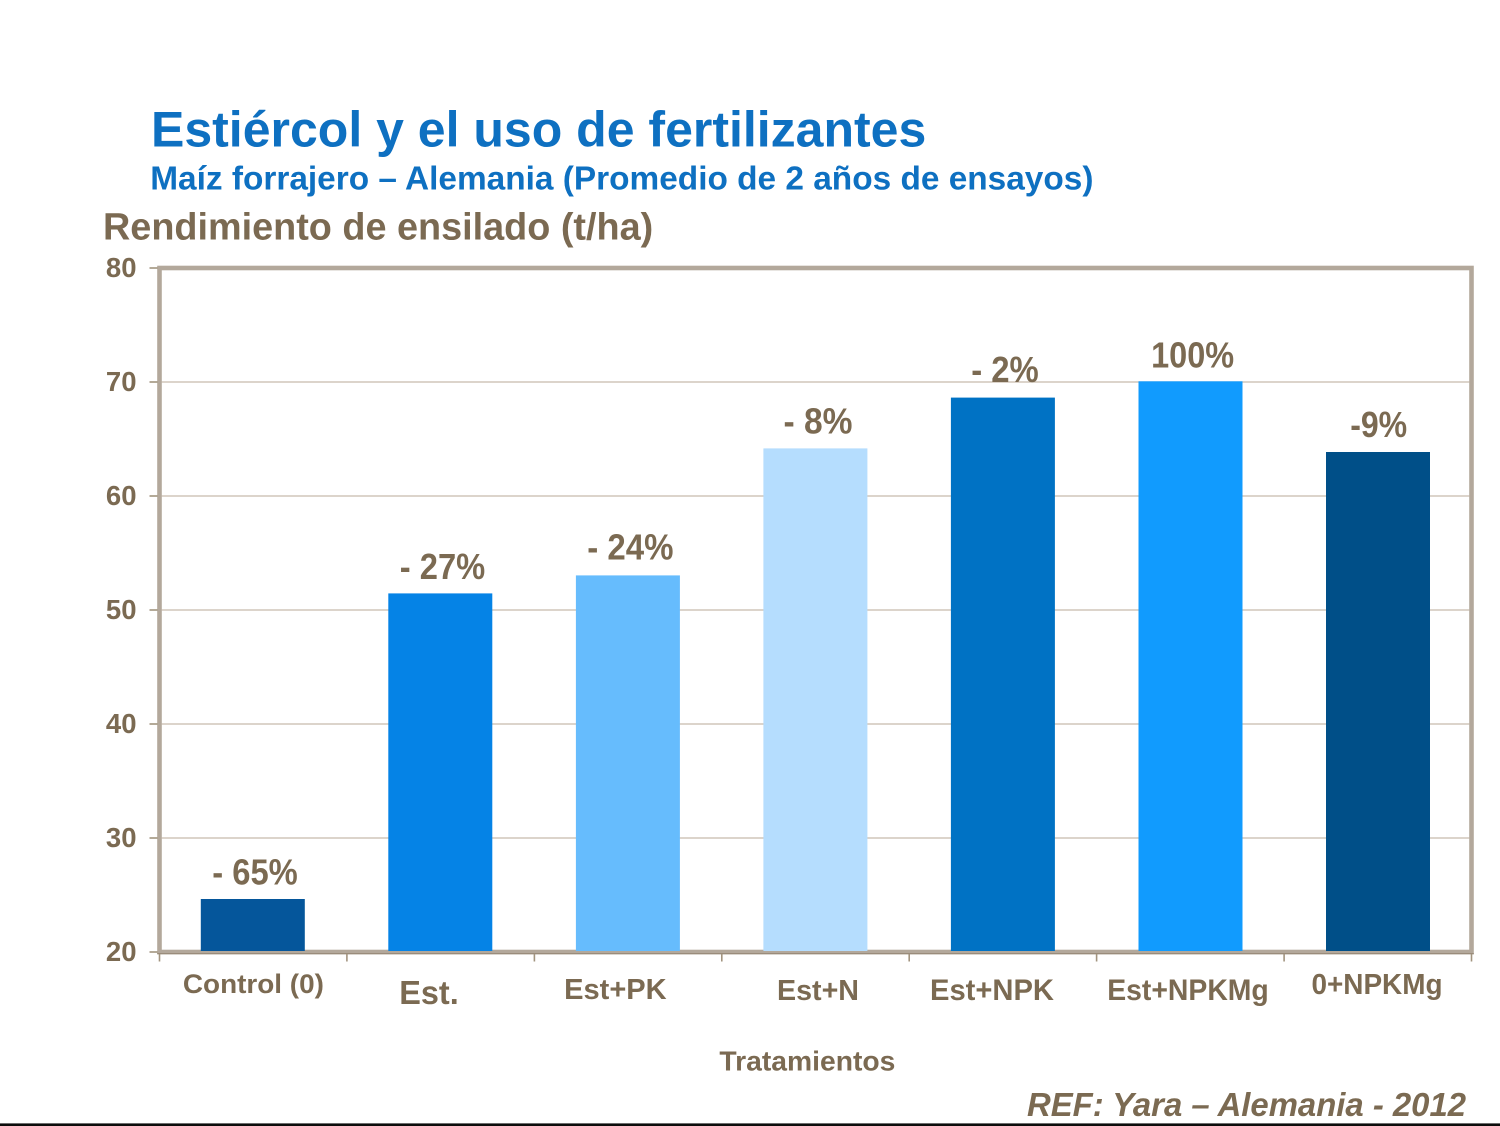 The width and height of the screenshot is (1500, 1126). I want to click on svg-text: Rendimiento de ensilado (t/ha), so click(378, 228).